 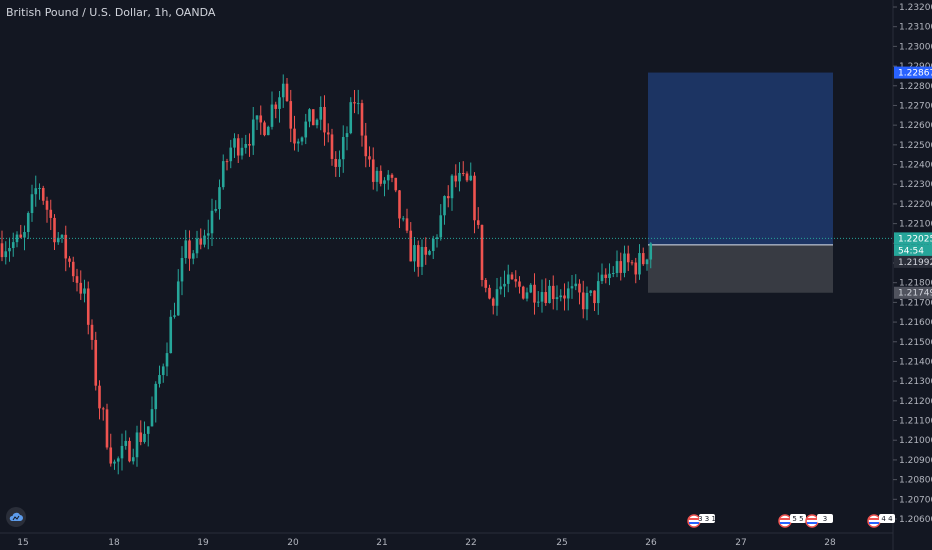 I want to click on long-position-tool, so click(x=740, y=182).